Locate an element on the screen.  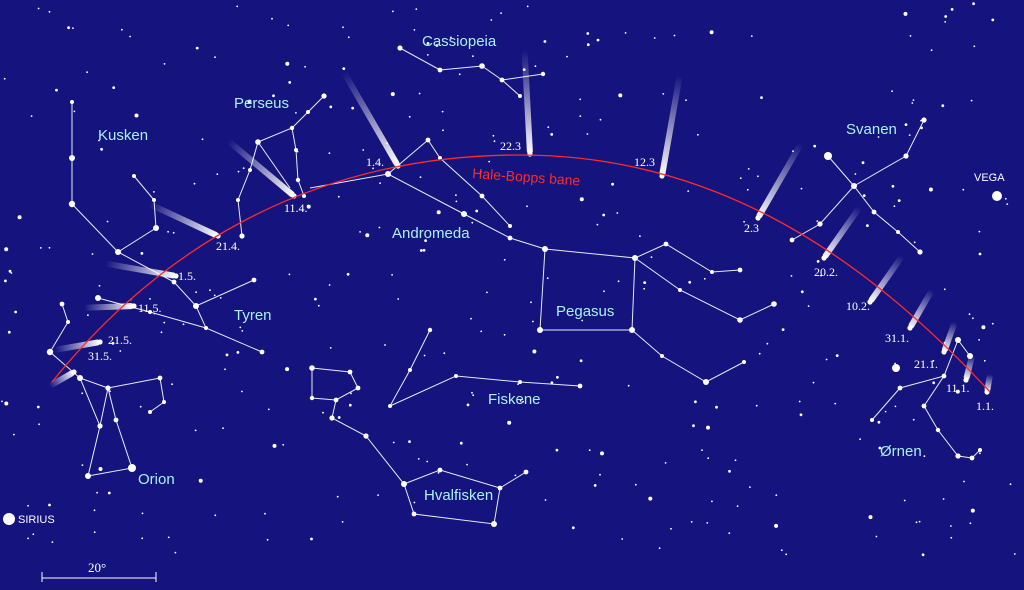
constellation-label-ornen: Ørnen is located at coordinates (901, 451).